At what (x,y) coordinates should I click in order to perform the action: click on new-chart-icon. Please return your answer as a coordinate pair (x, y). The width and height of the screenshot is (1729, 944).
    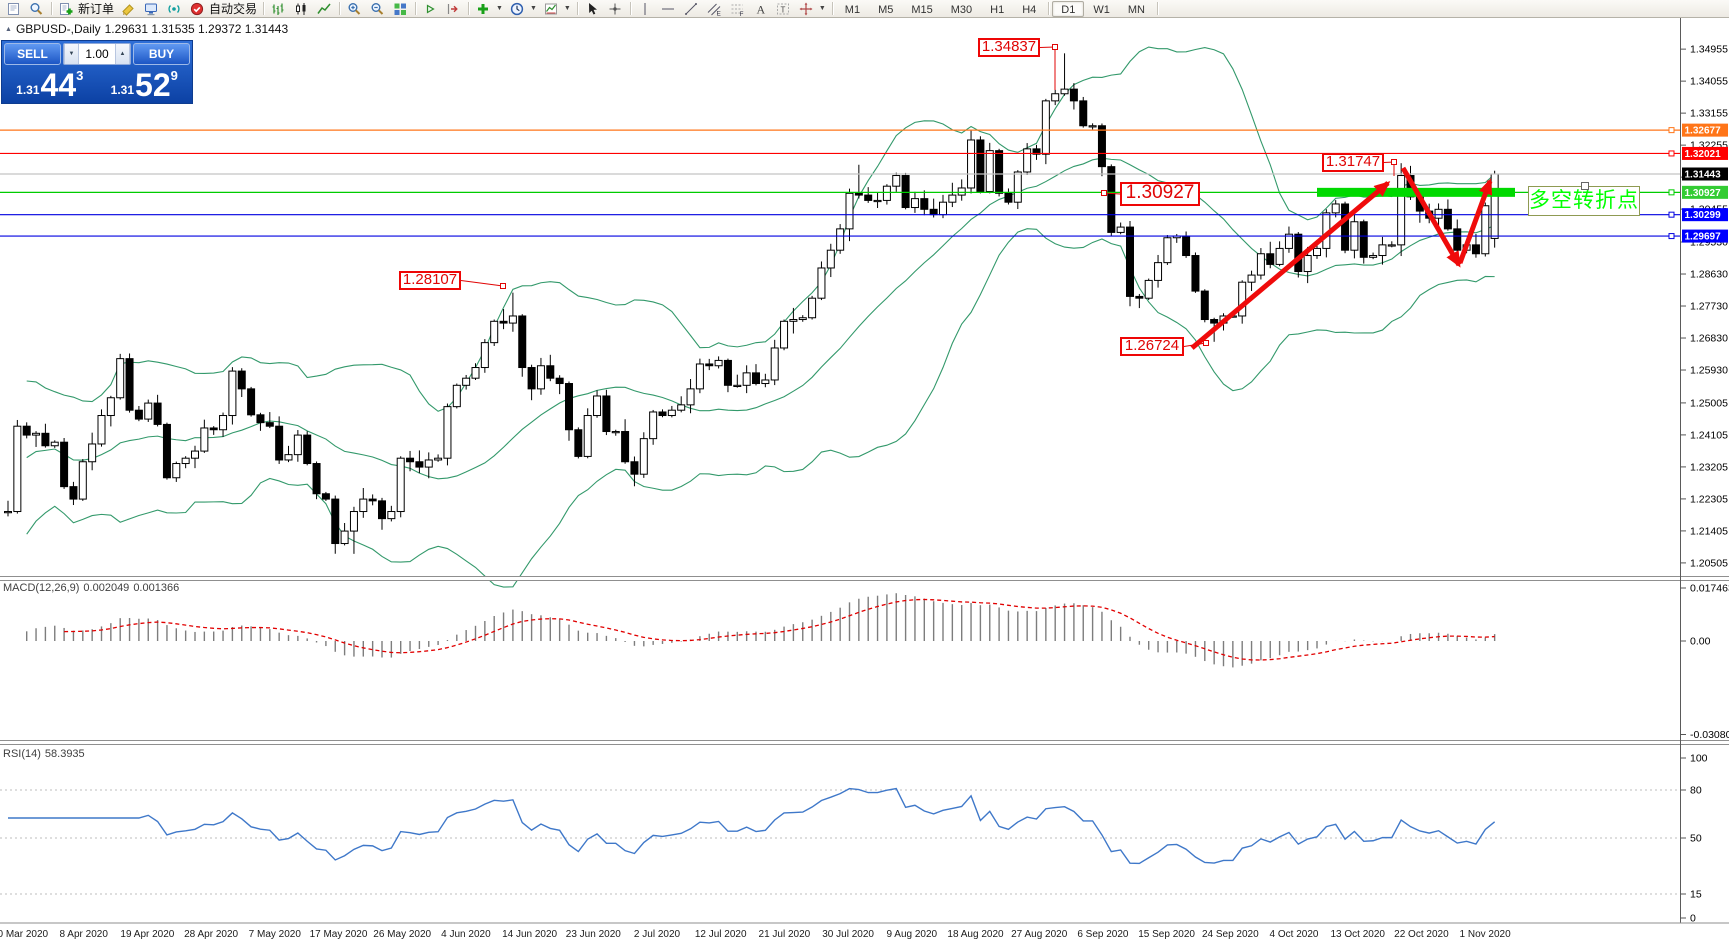
    Looking at the image, I should click on (13, 8).